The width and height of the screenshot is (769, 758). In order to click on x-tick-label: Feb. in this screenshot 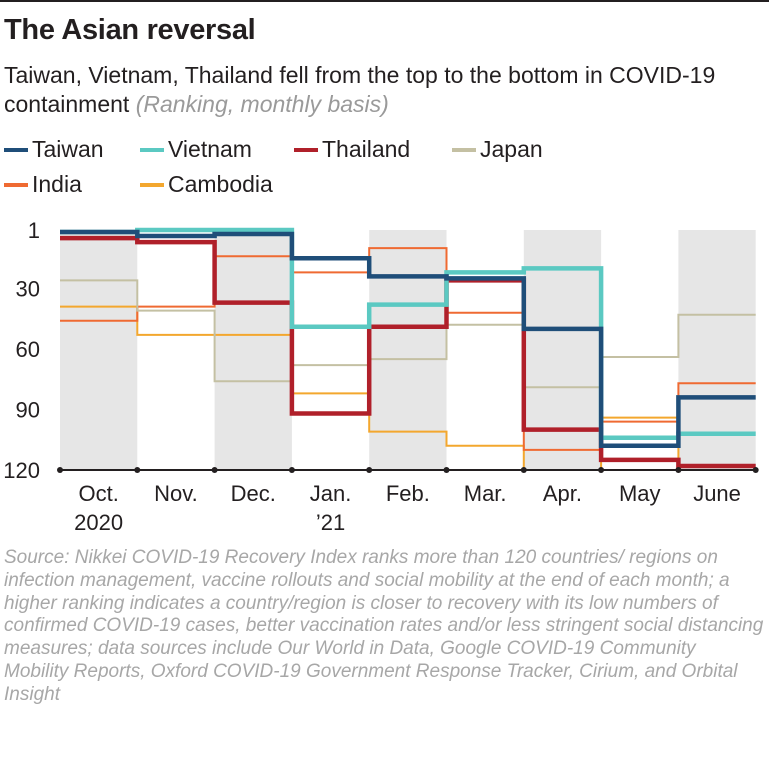, I will do `click(408, 493)`.